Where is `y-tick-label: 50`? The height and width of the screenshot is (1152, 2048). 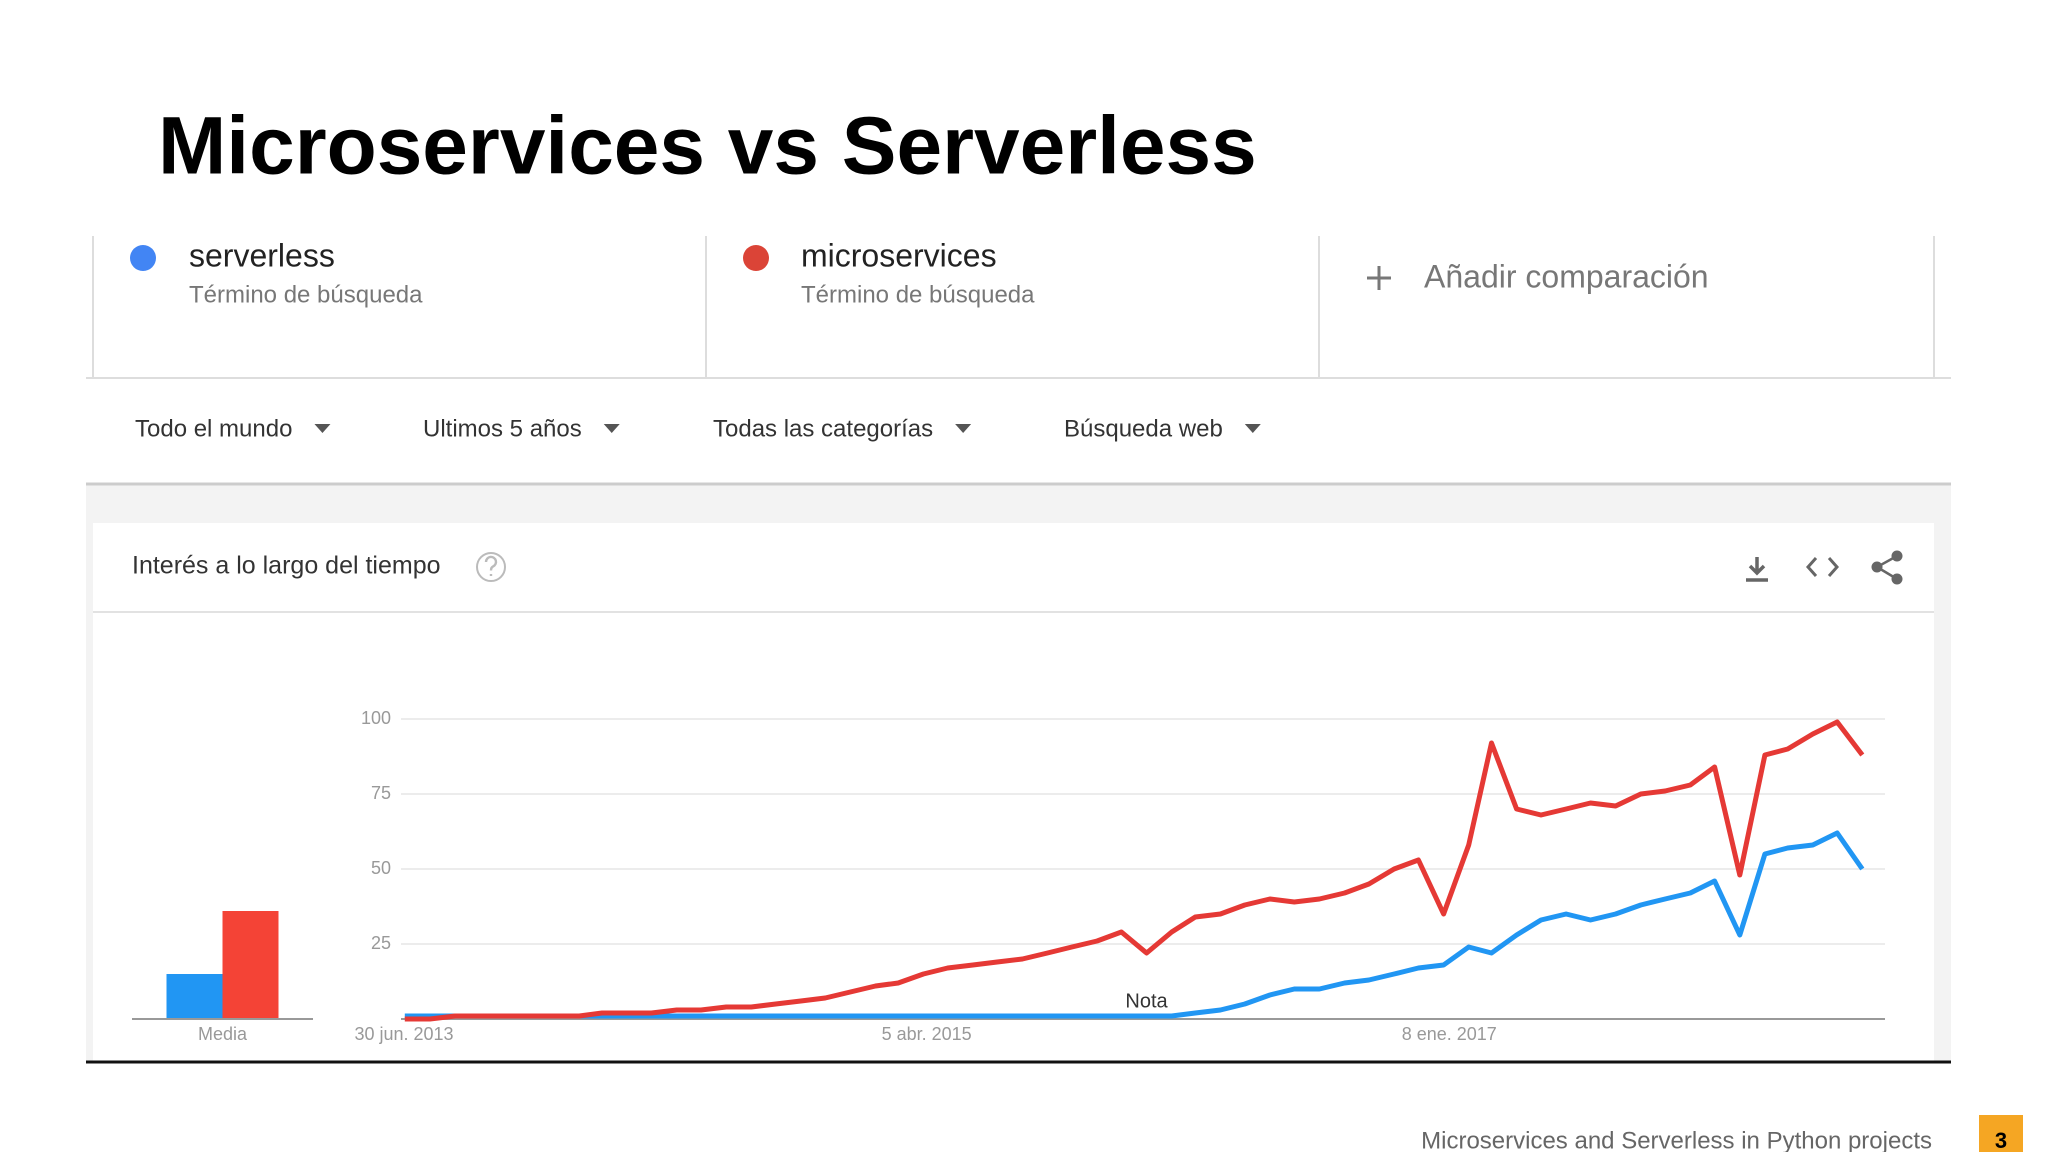
y-tick-label: 50 is located at coordinates (381, 868).